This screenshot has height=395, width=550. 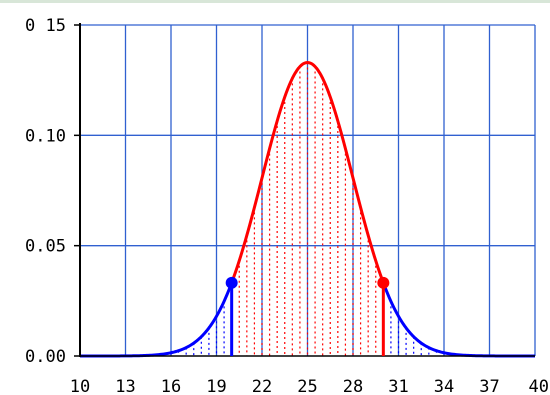 What do you see at coordinates (125, 386) in the screenshot?
I see `x-tick-label: 13` at bounding box center [125, 386].